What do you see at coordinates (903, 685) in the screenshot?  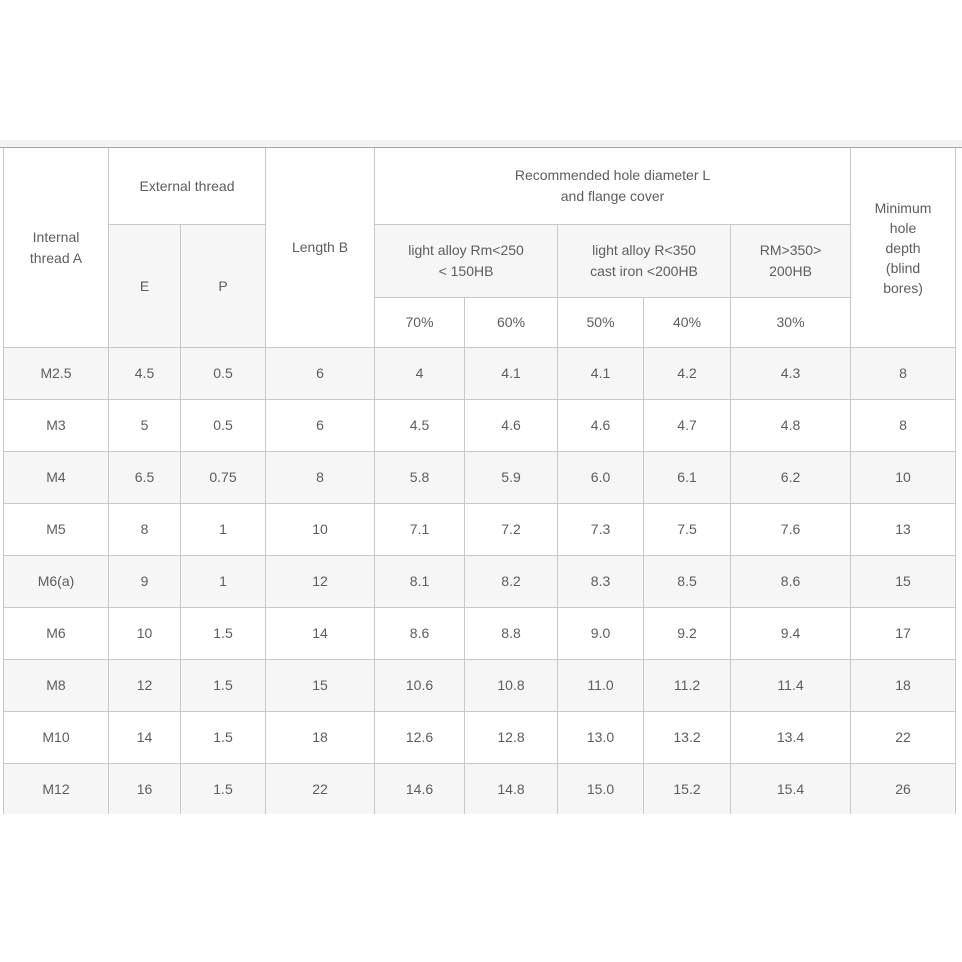 I see `cell-min-depth: 18` at bounding box center [903, 685].